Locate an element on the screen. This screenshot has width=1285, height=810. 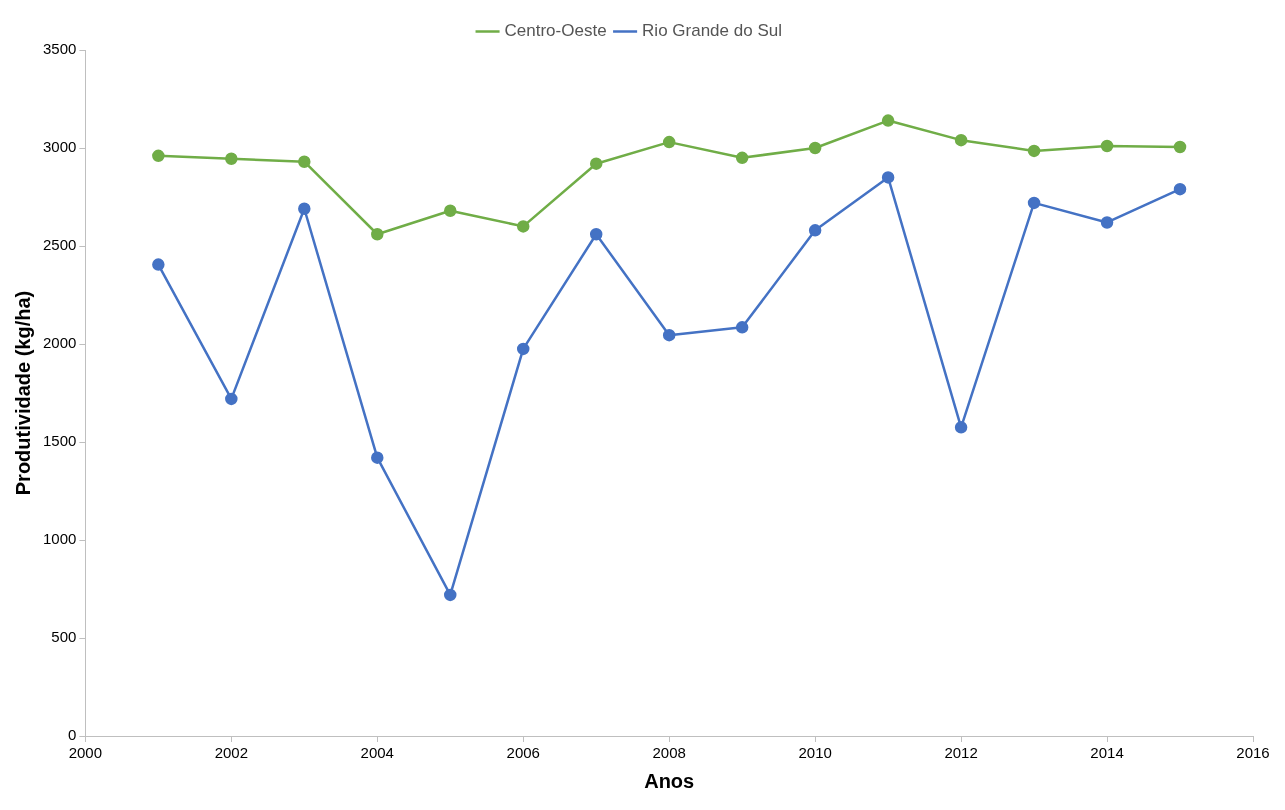
y-tick-label: 1000 is located at coordinates (59, 539).